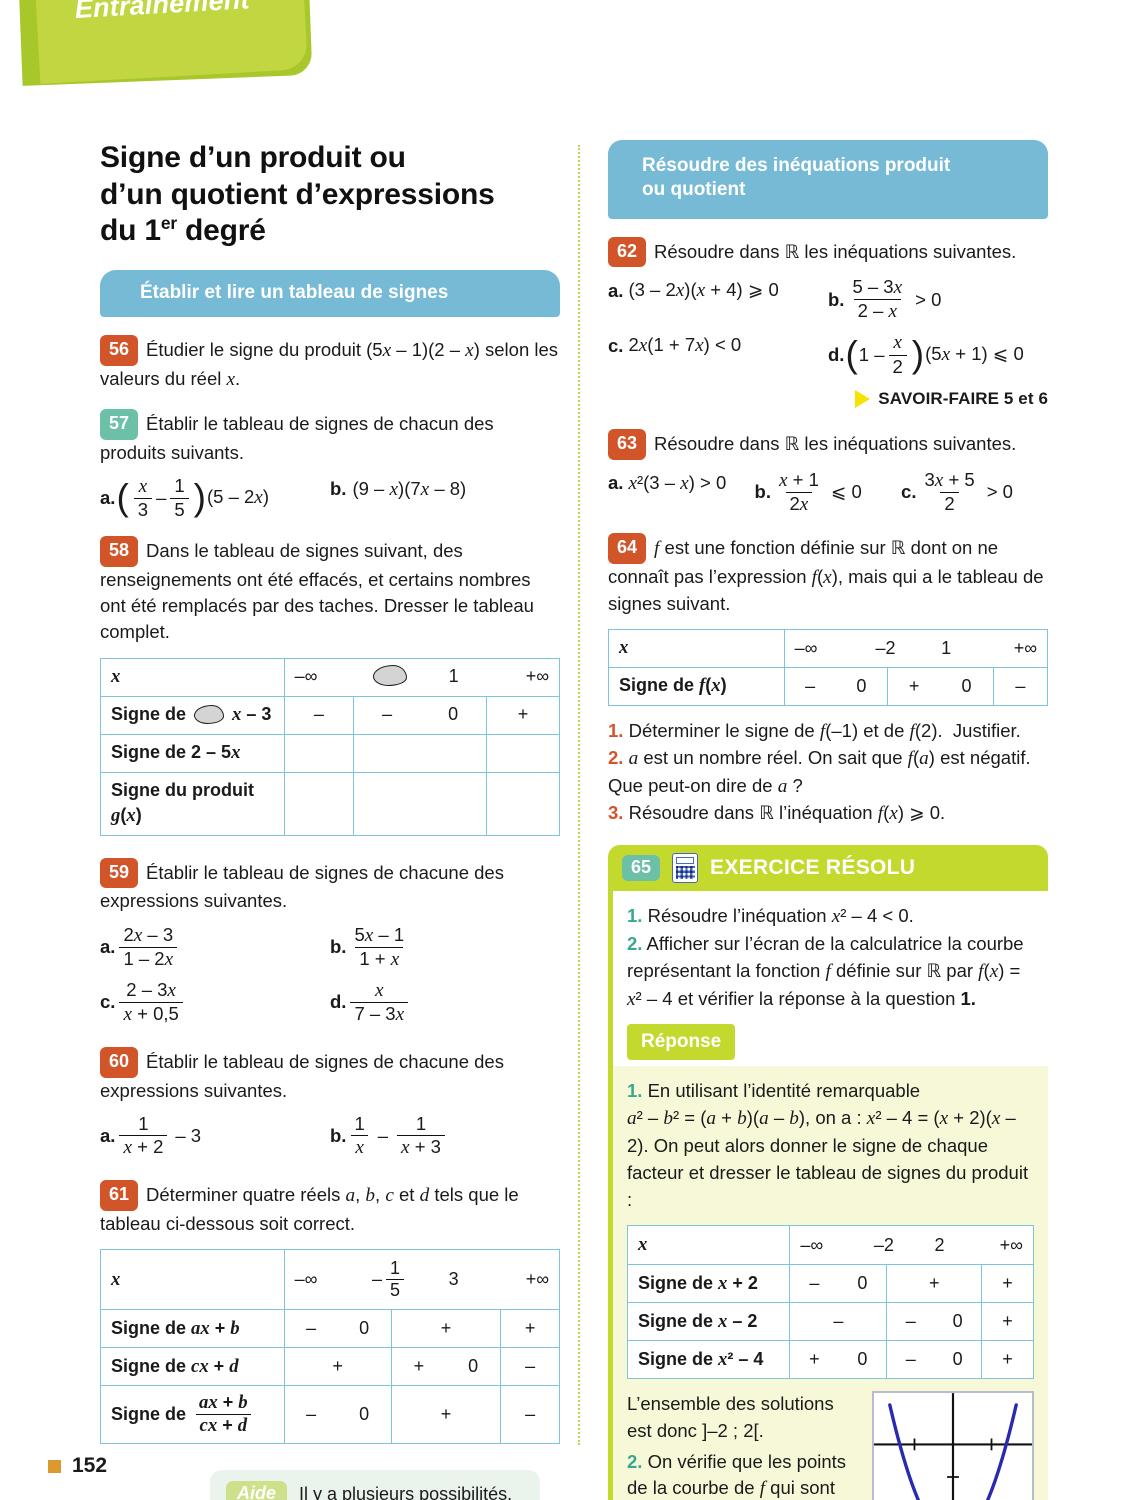 The height and width of the screenshot is (1500, 1125). I want to click on table-cell-label: Signe du produit g(x), so click(192, 803).